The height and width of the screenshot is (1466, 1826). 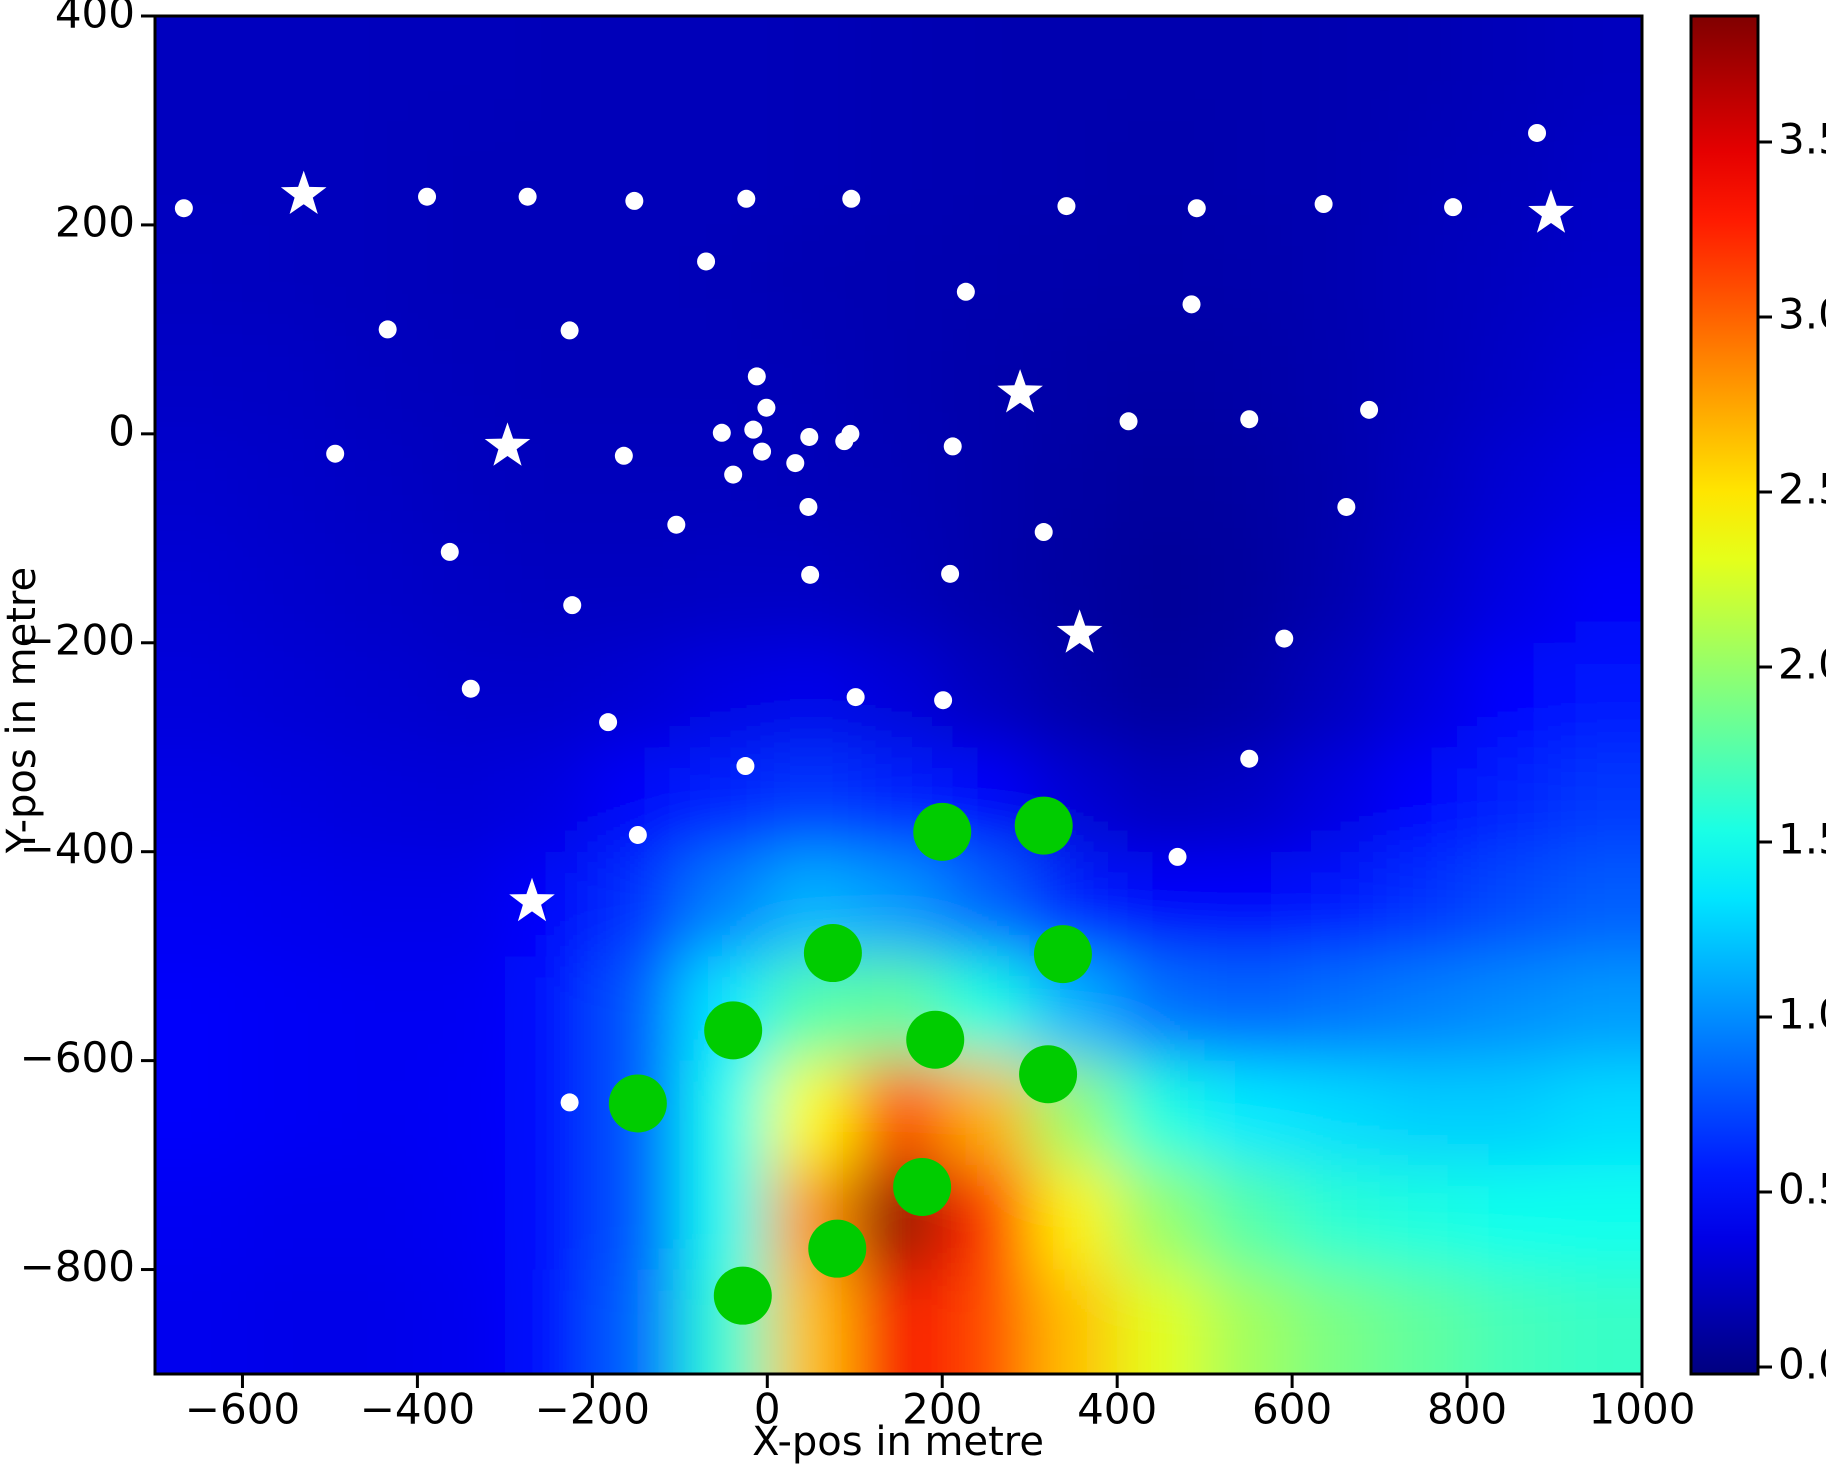 What do you see at coordinates (95, 19) in the screenshot?
I see `y-tick-label: 400` at bounding box center [95, 19].